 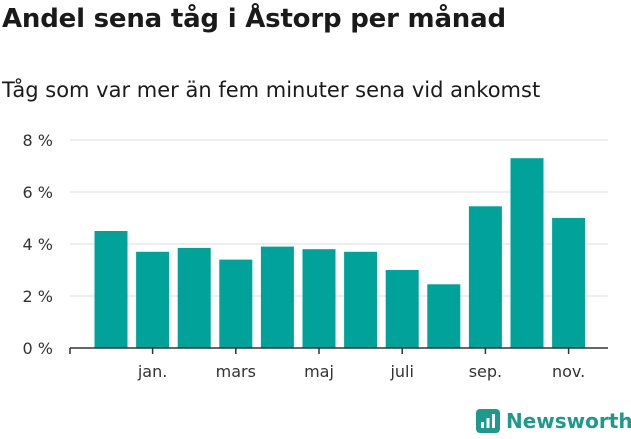 What do you see at coordinates (568, 371) in the screenshot?
I see `x-tick-label: nov.` at bounding box center [568, 371].